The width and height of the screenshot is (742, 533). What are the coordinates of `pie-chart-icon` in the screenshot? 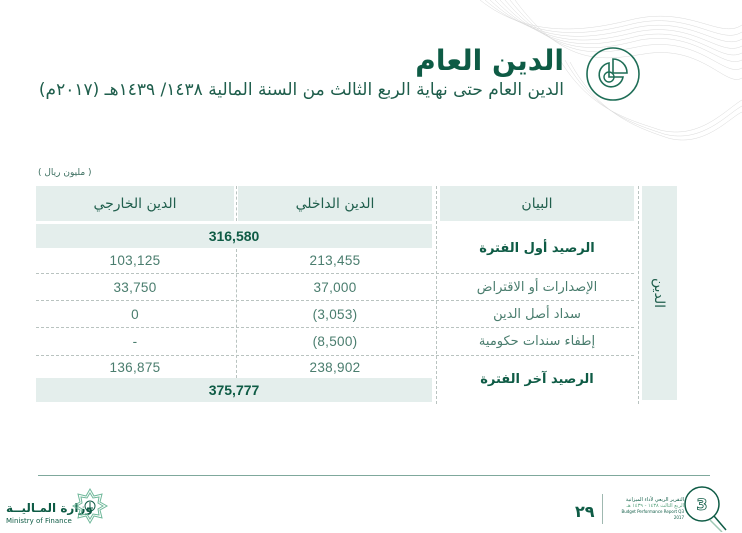 It's located at (613, 74).